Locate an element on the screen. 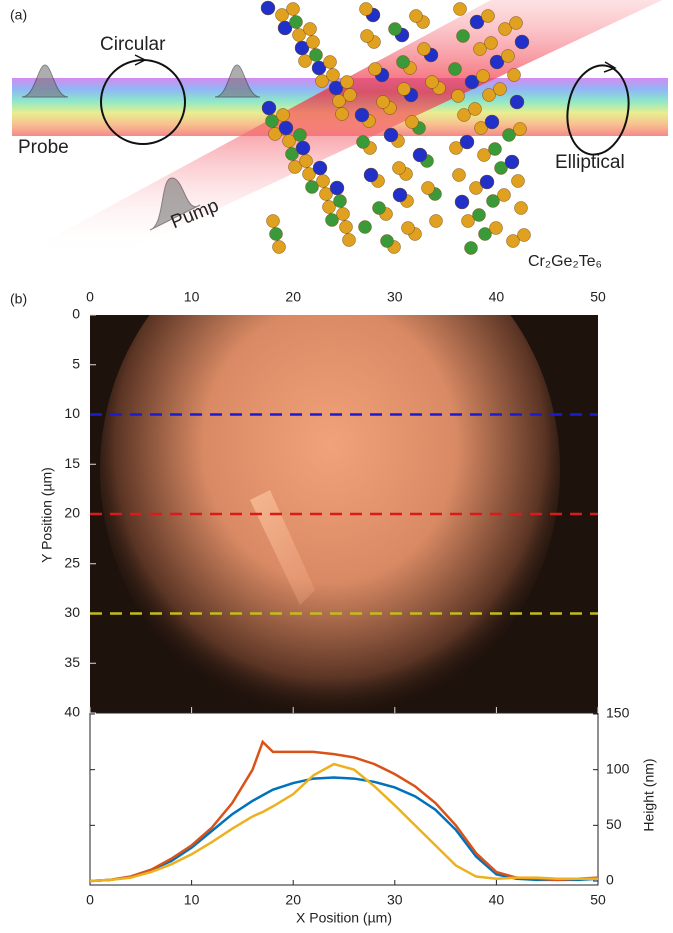  y-tick-label: 150 is located at coordinates (618, 713).